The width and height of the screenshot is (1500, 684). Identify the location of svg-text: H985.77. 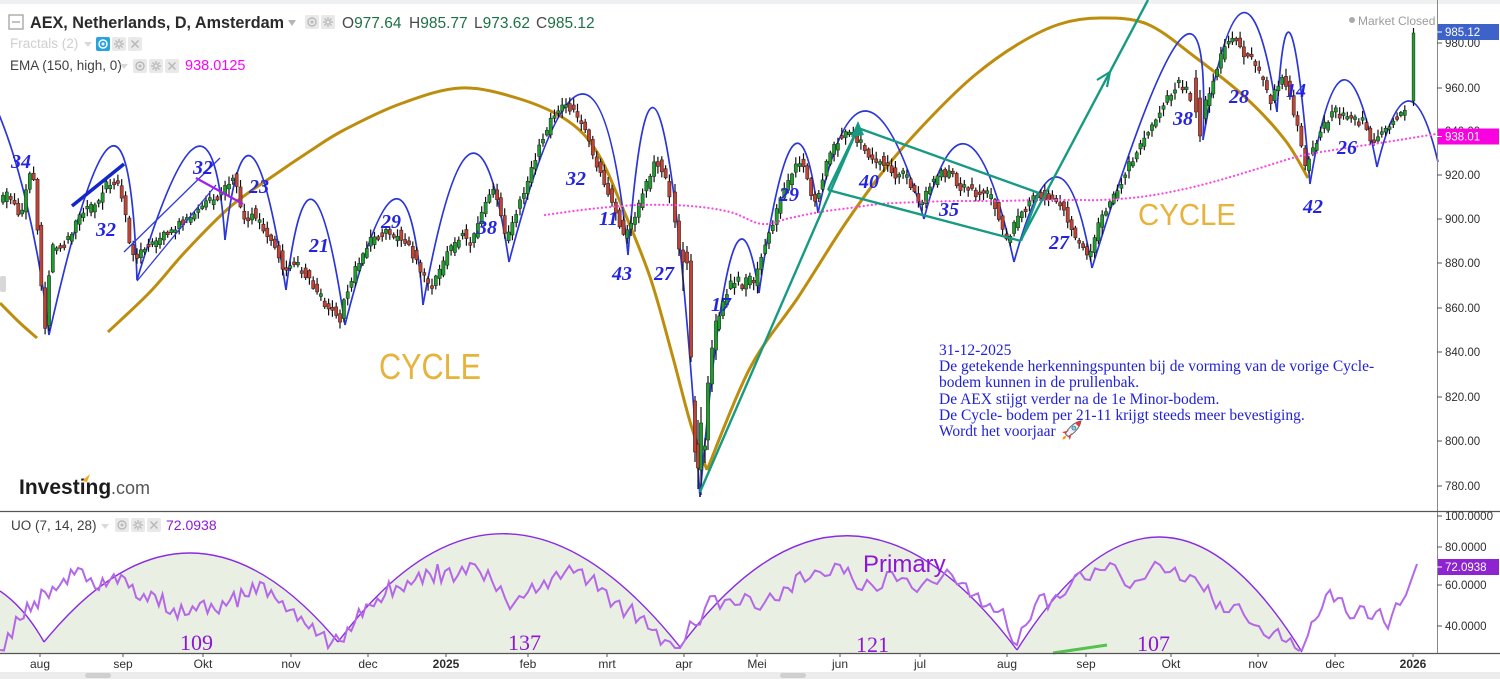
(438, 23).